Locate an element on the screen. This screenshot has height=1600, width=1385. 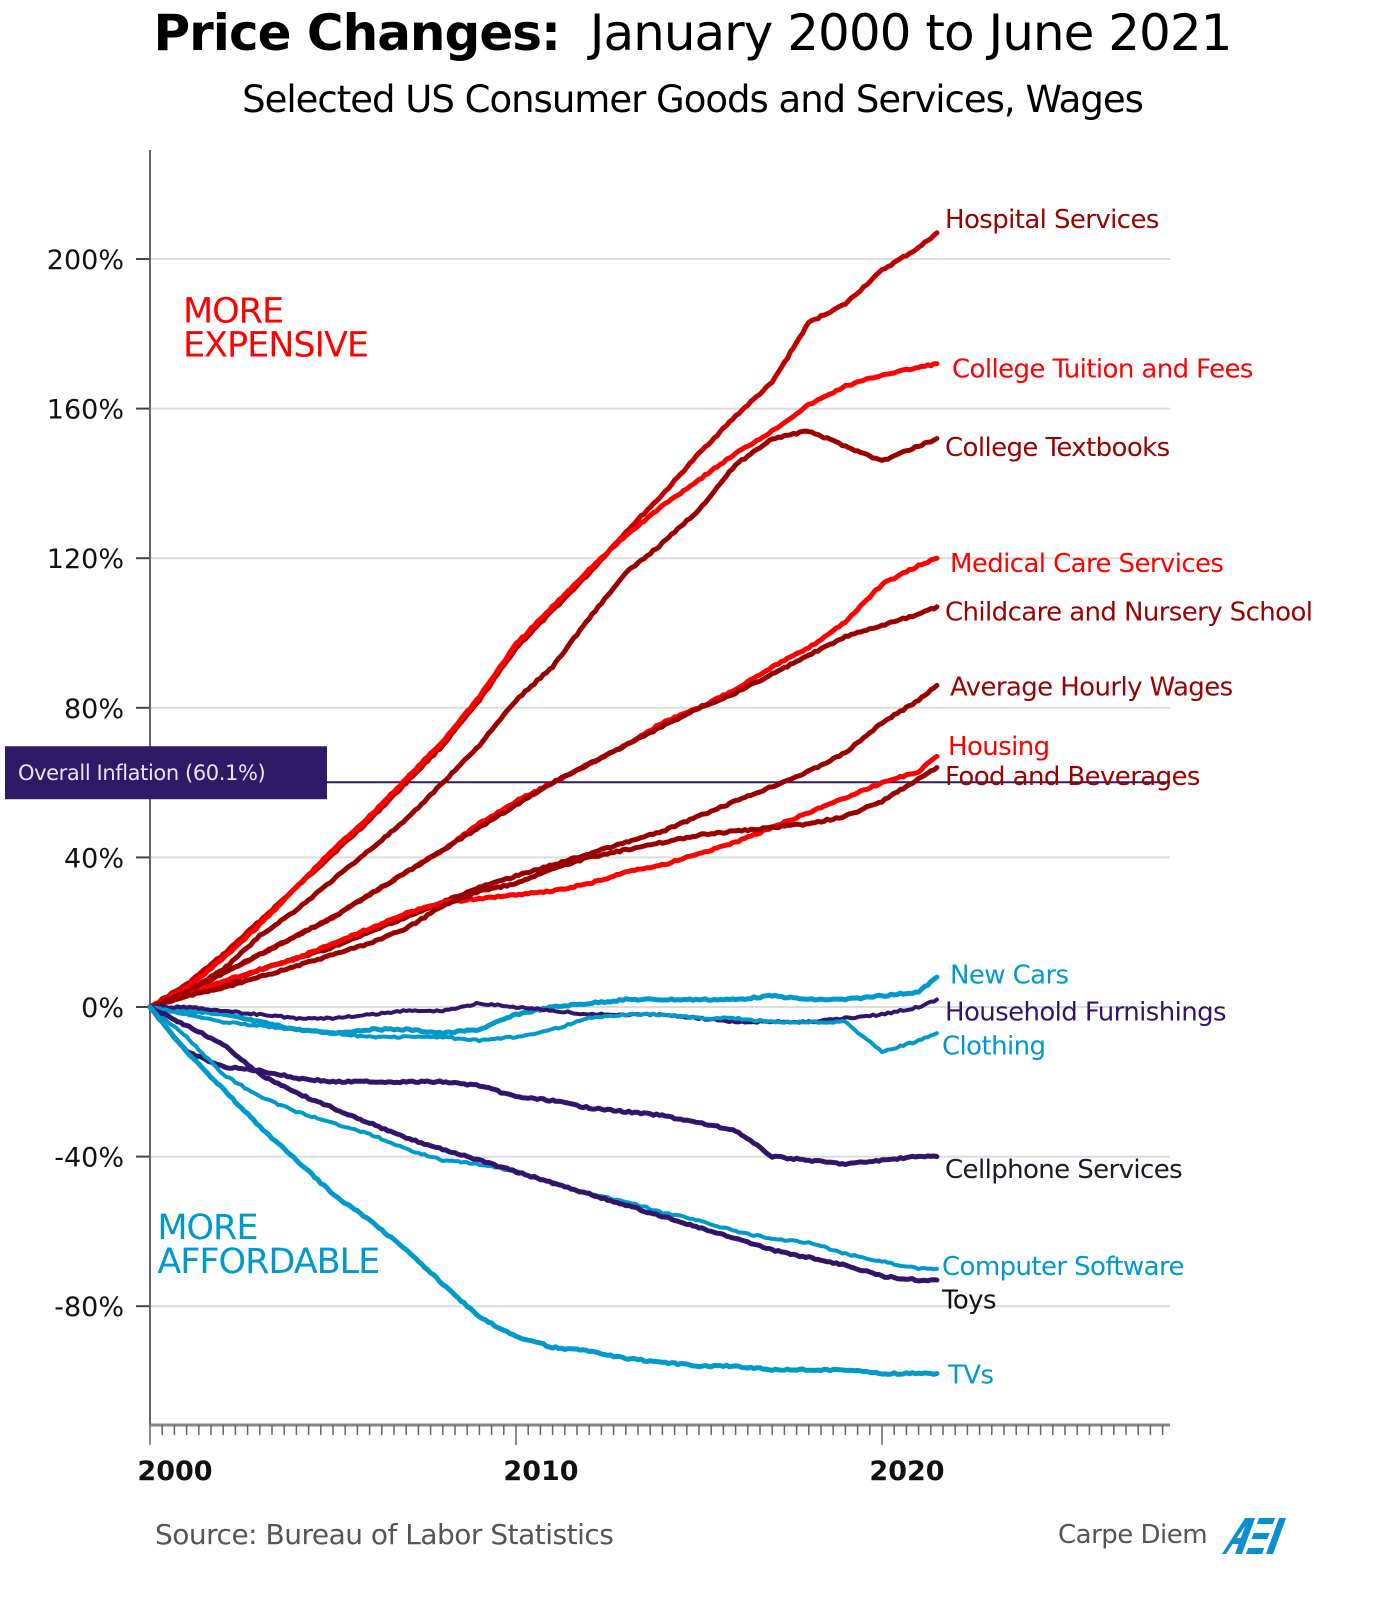
y-tick-label: 200% is located at coordinates (85, 260).